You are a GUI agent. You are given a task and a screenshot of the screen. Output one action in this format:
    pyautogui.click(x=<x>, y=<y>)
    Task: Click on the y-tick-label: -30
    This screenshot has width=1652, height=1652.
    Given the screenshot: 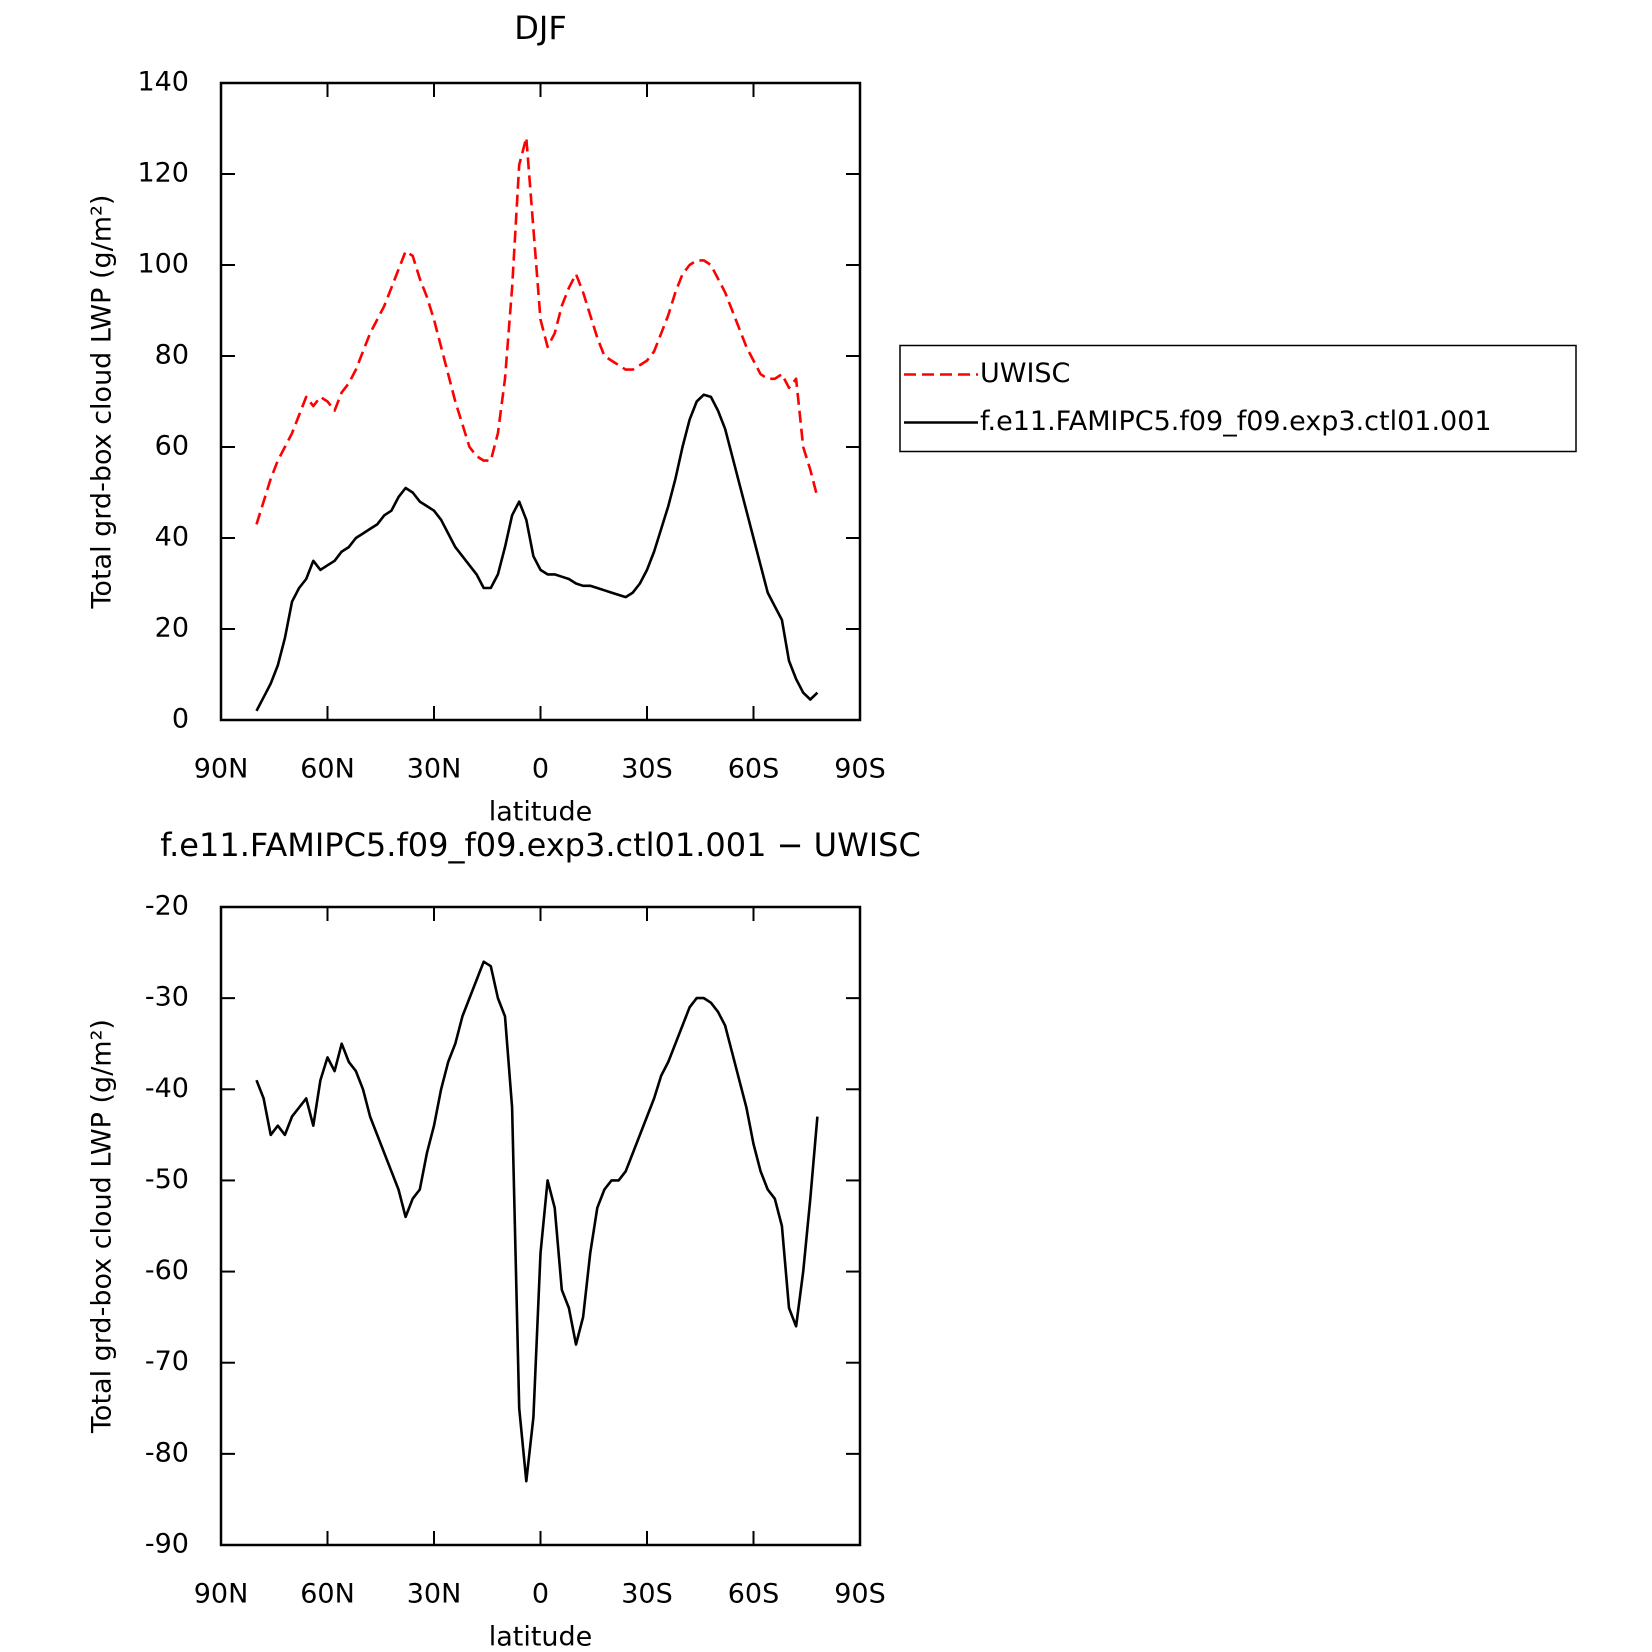 What is the action you would take?
    pyautogui.click(x=167, y=997)
    